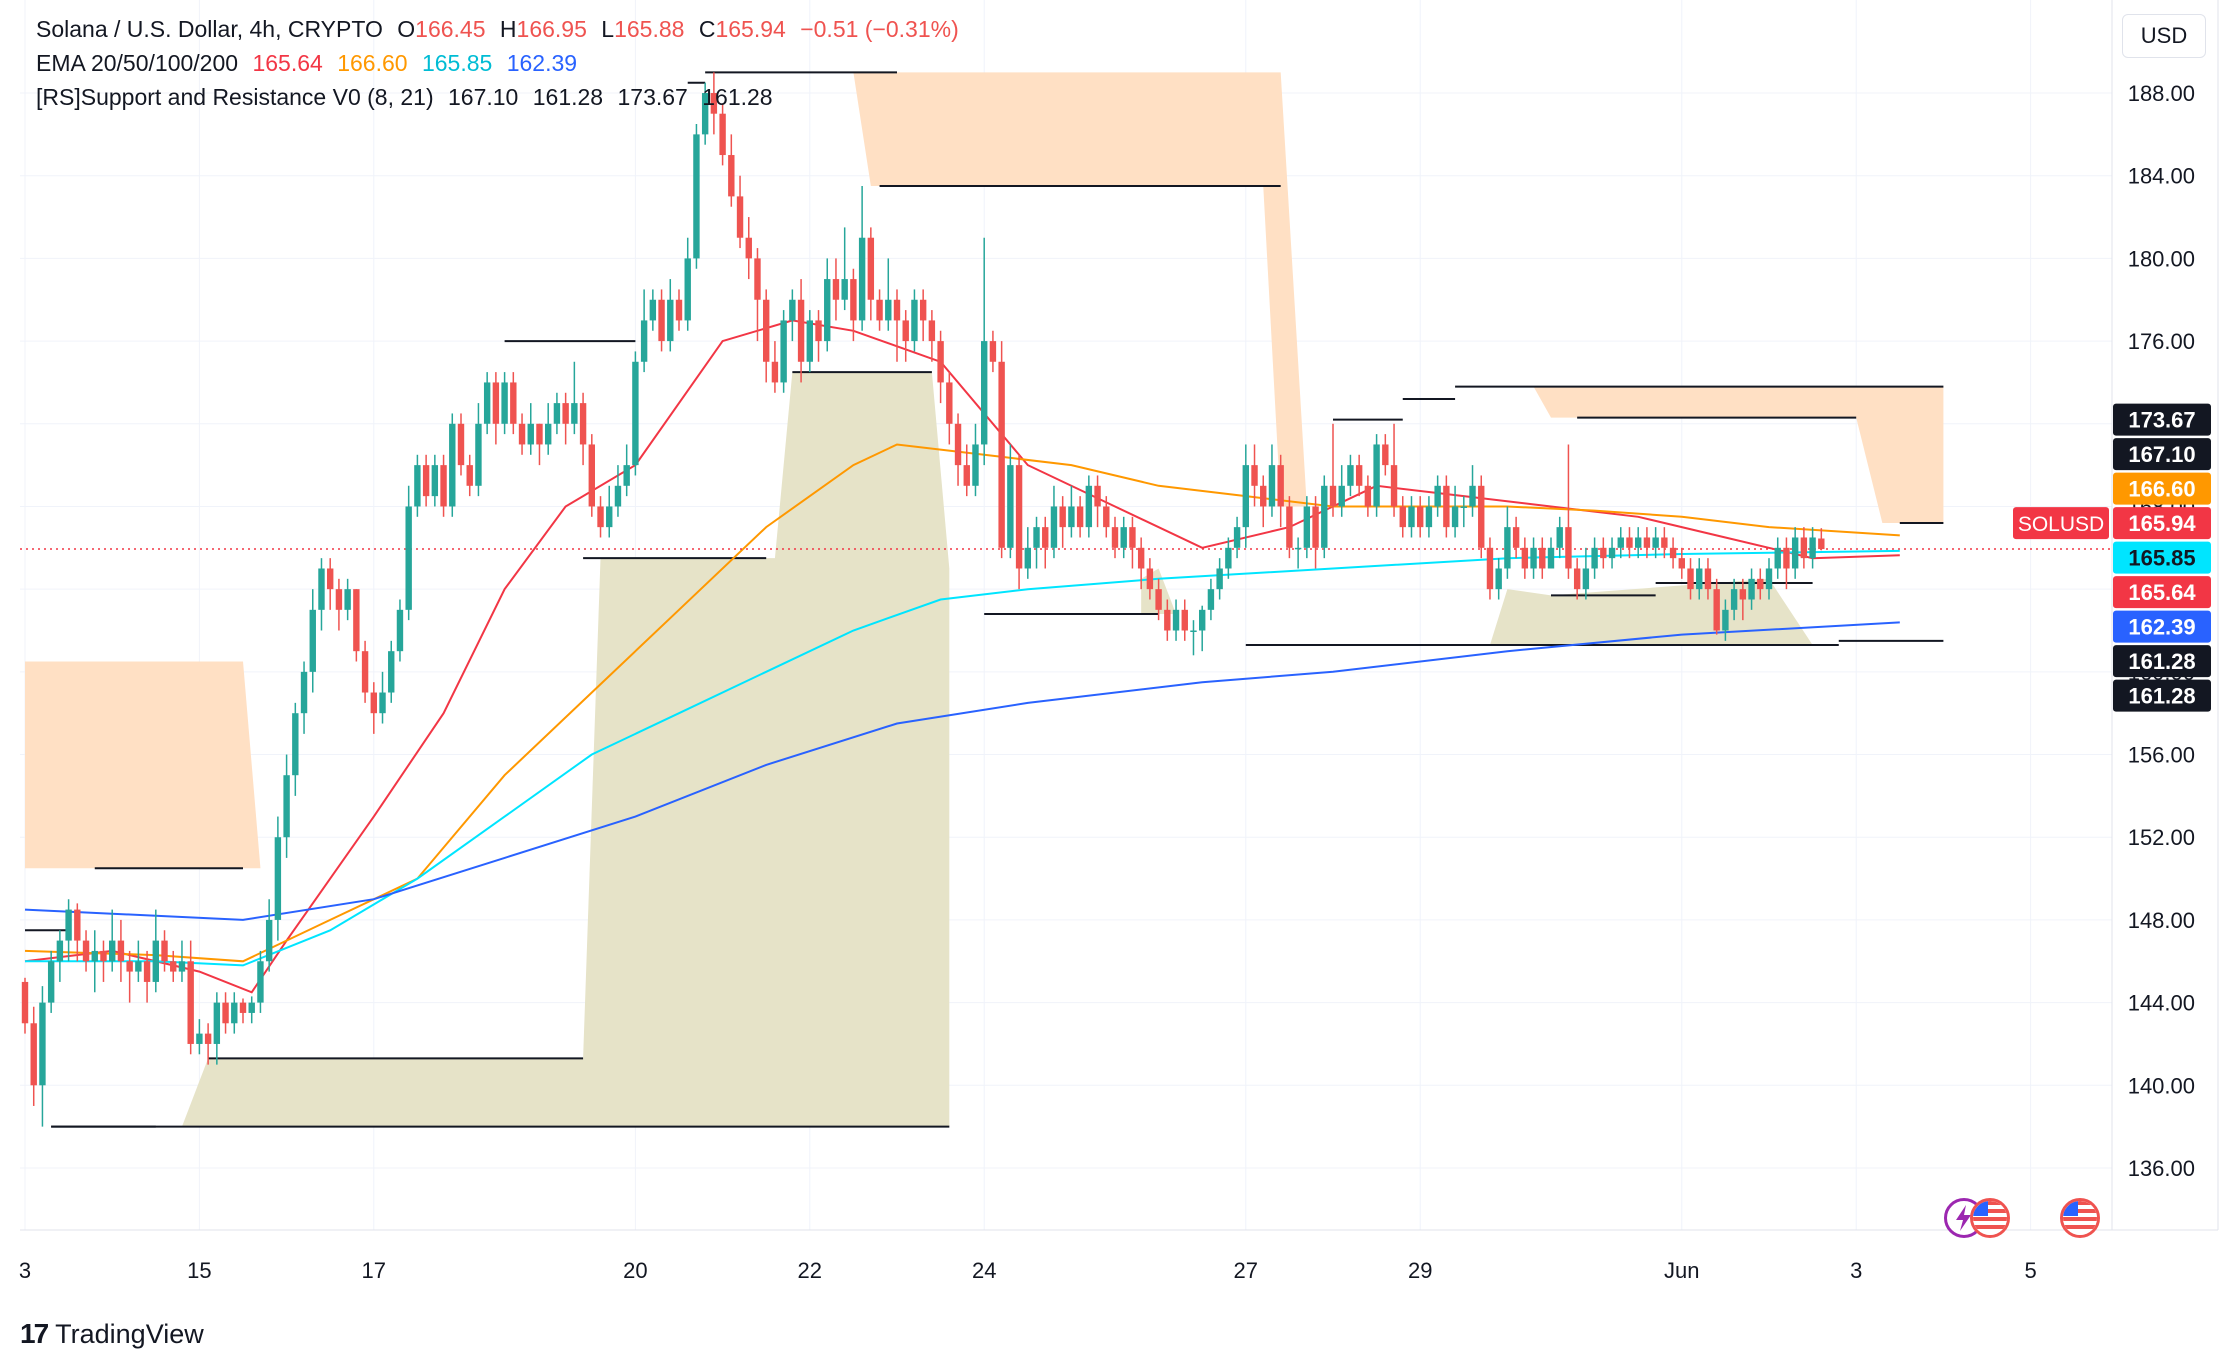 The width and height of the screenshot is (2232, 1365). What do you see at coordinates (199, 1270) in the screenshot?
I see `x-tick-label: 15` at bounding box center [199, 1270].